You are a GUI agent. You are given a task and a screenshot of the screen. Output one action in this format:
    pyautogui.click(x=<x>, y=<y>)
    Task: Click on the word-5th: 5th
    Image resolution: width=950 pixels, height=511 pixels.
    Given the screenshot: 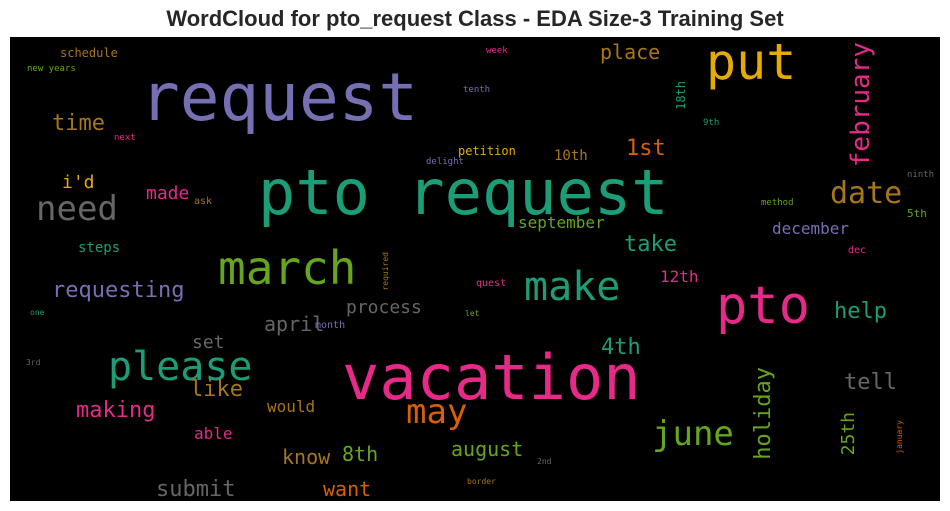 What is the action you would take?
    pyautogui.click(x=917, y=213)
    